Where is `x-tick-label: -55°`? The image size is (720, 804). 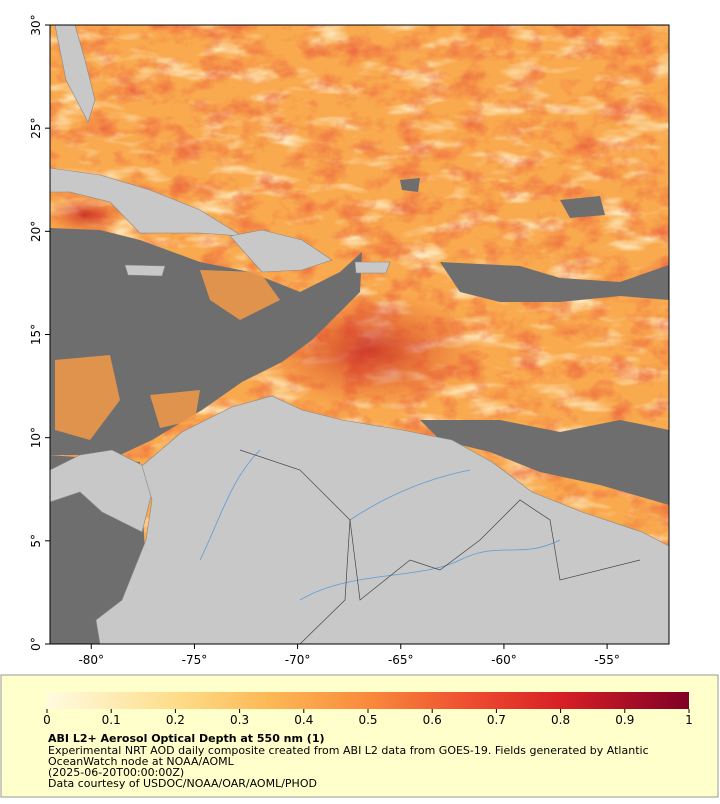
x-tick-label: -55° is located at coordinates (607, 660).